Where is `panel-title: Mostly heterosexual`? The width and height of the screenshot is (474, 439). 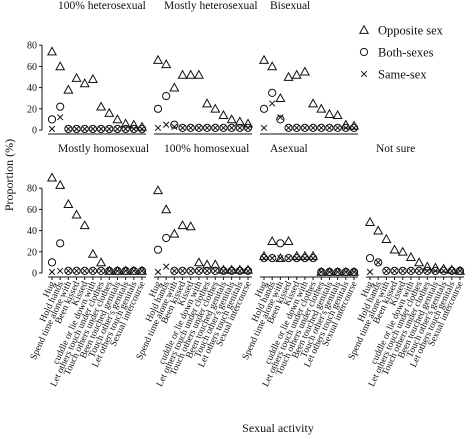
panel-title: Mostly heterosexual is located at coordinates (211, 6).